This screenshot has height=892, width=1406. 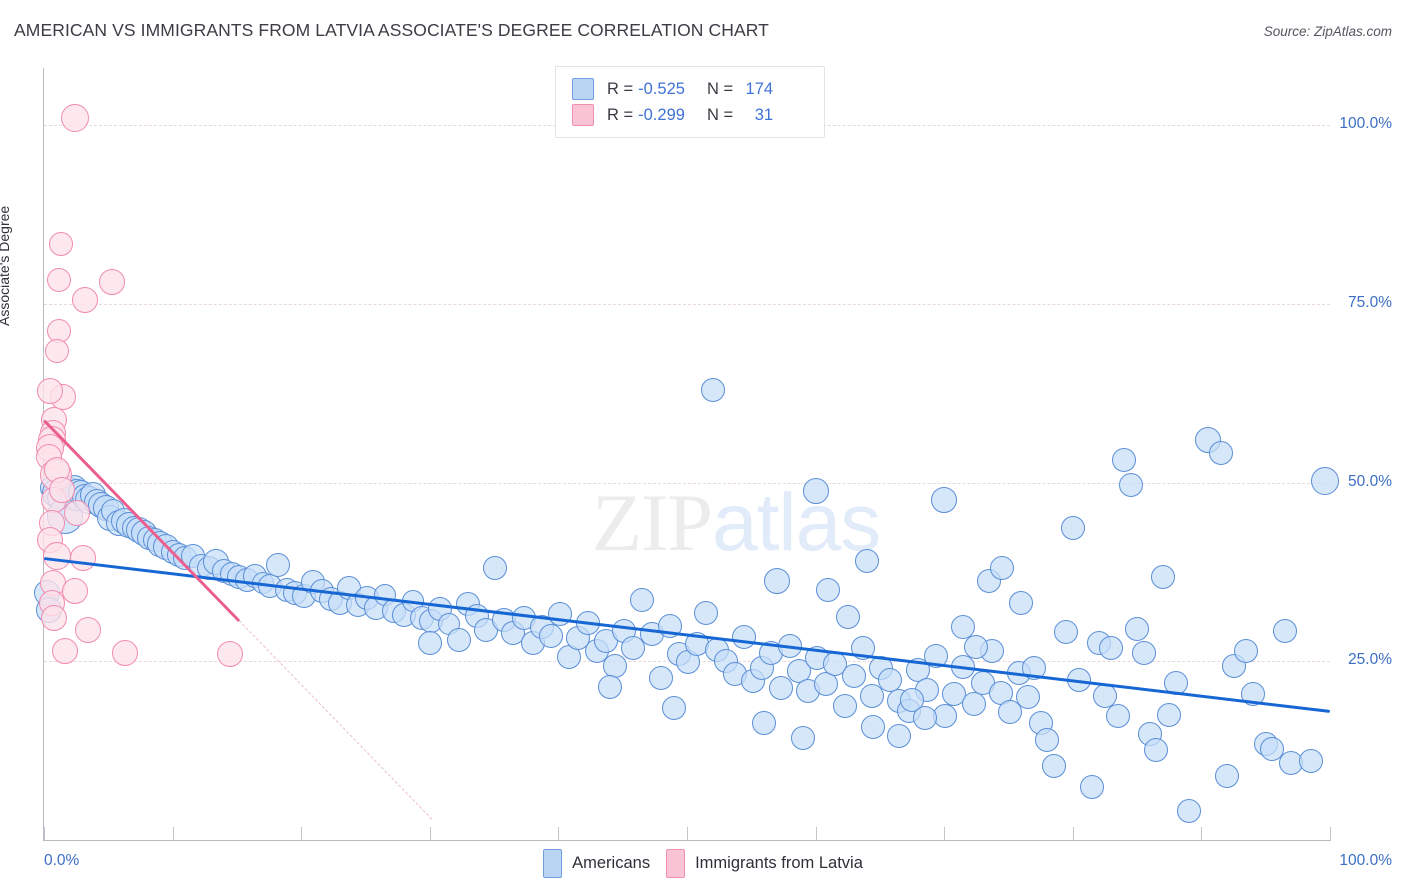 I want to click on watermark-zip: ZIP, so click(x=652, y=522).